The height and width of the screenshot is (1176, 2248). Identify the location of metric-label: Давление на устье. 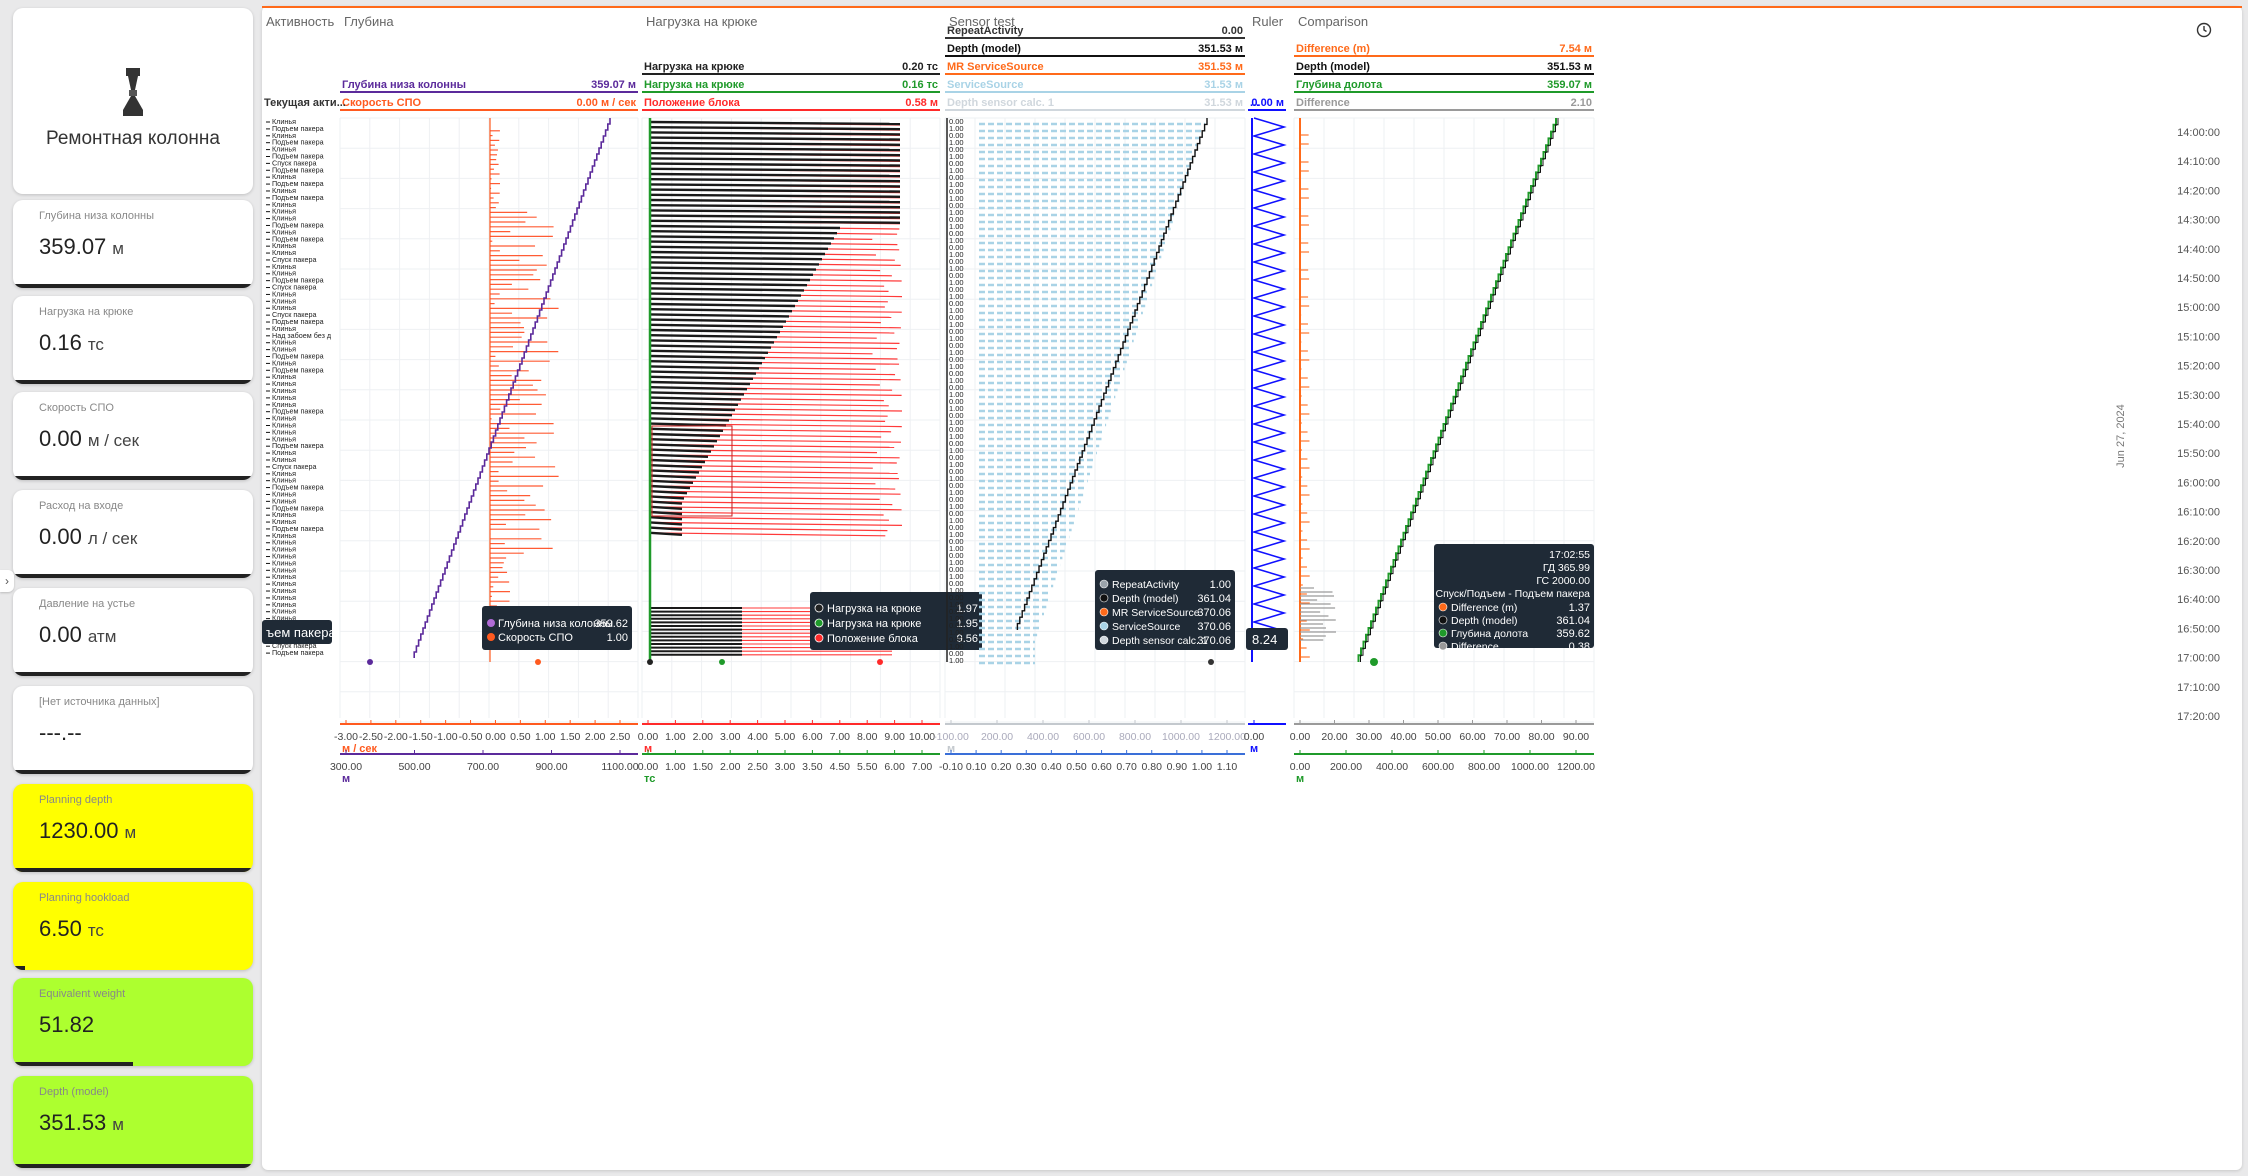
(87, 604).